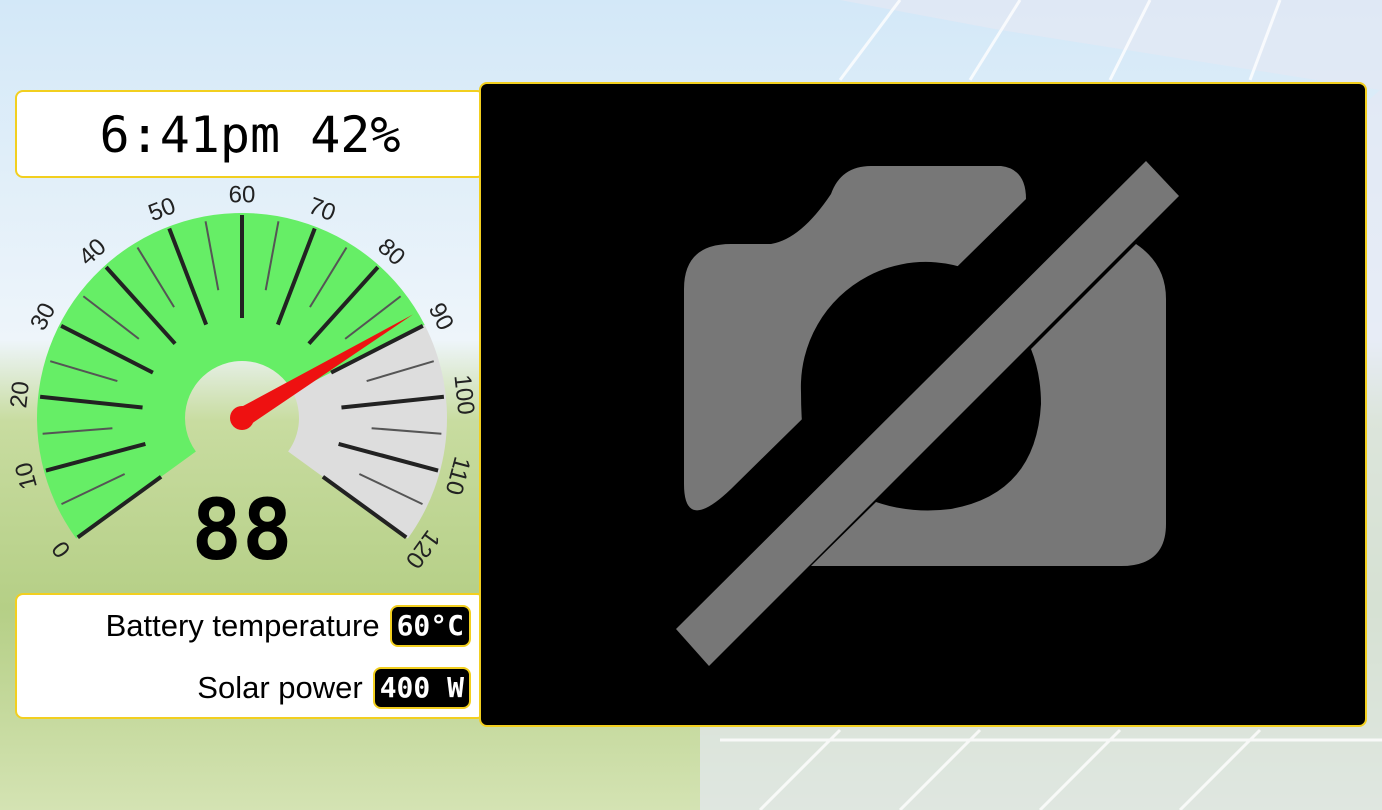 This screenshot has width=1382, height=810. I want to click on tick-label: 10, so click(26, 475).